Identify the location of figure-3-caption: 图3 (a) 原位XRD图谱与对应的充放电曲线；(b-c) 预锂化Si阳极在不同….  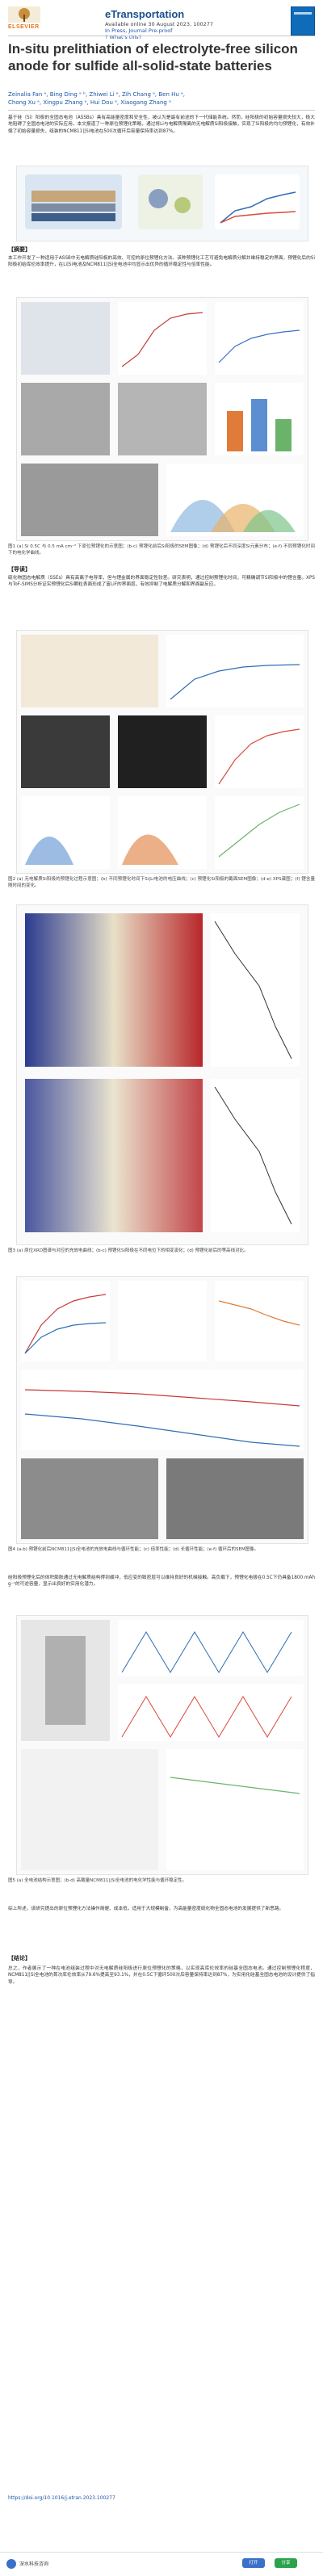
(129, 1250).